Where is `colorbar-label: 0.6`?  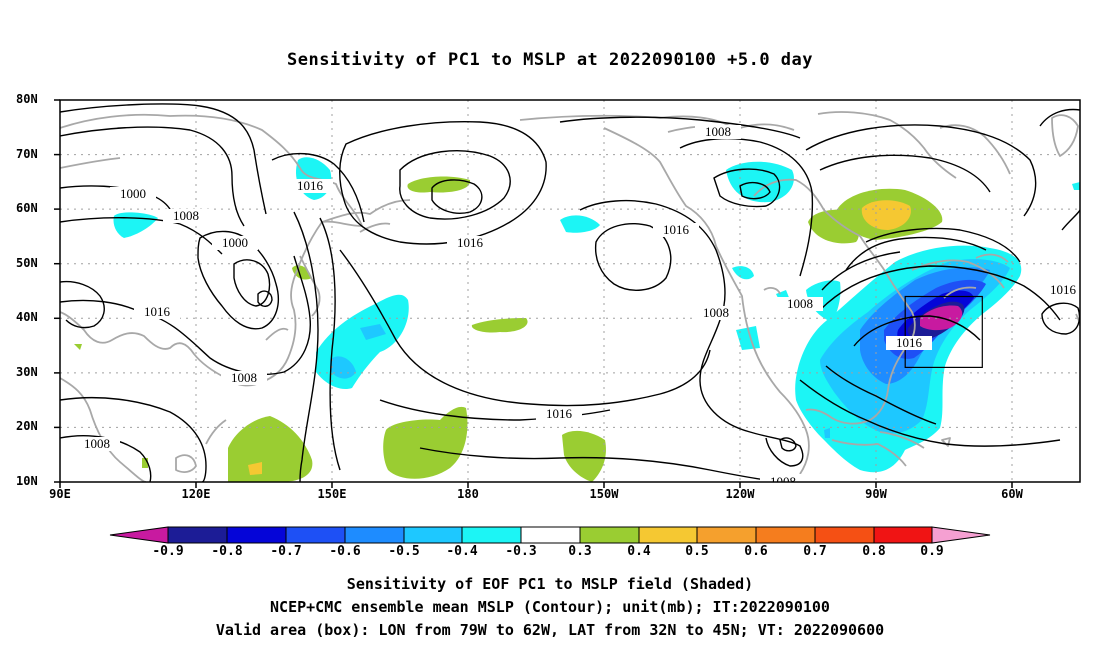 colorbar-label: 0.6 is located at coordinates (756, 551).